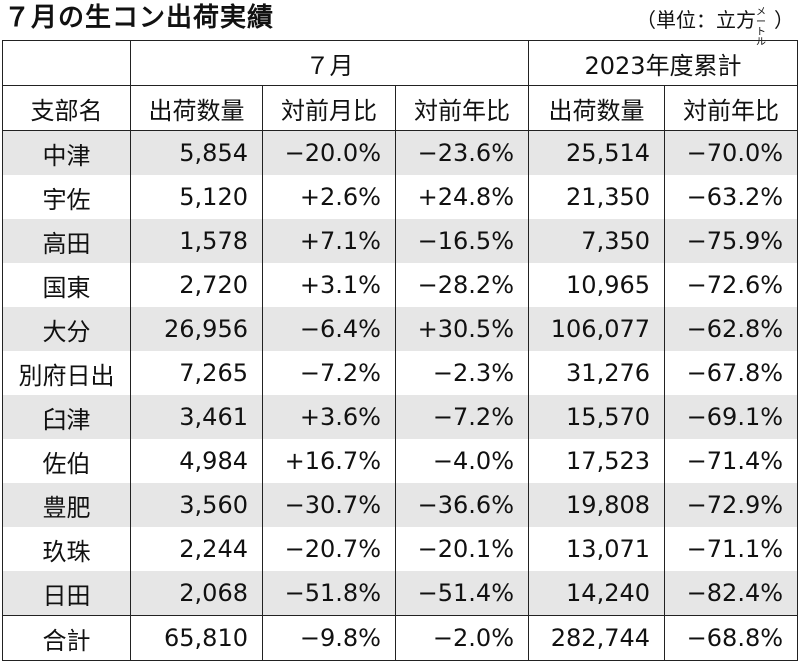  I want to click on table-row: 別府日出 7,265 −7.2% −2.3% 31,276 −67.8%, so click(400, 373).